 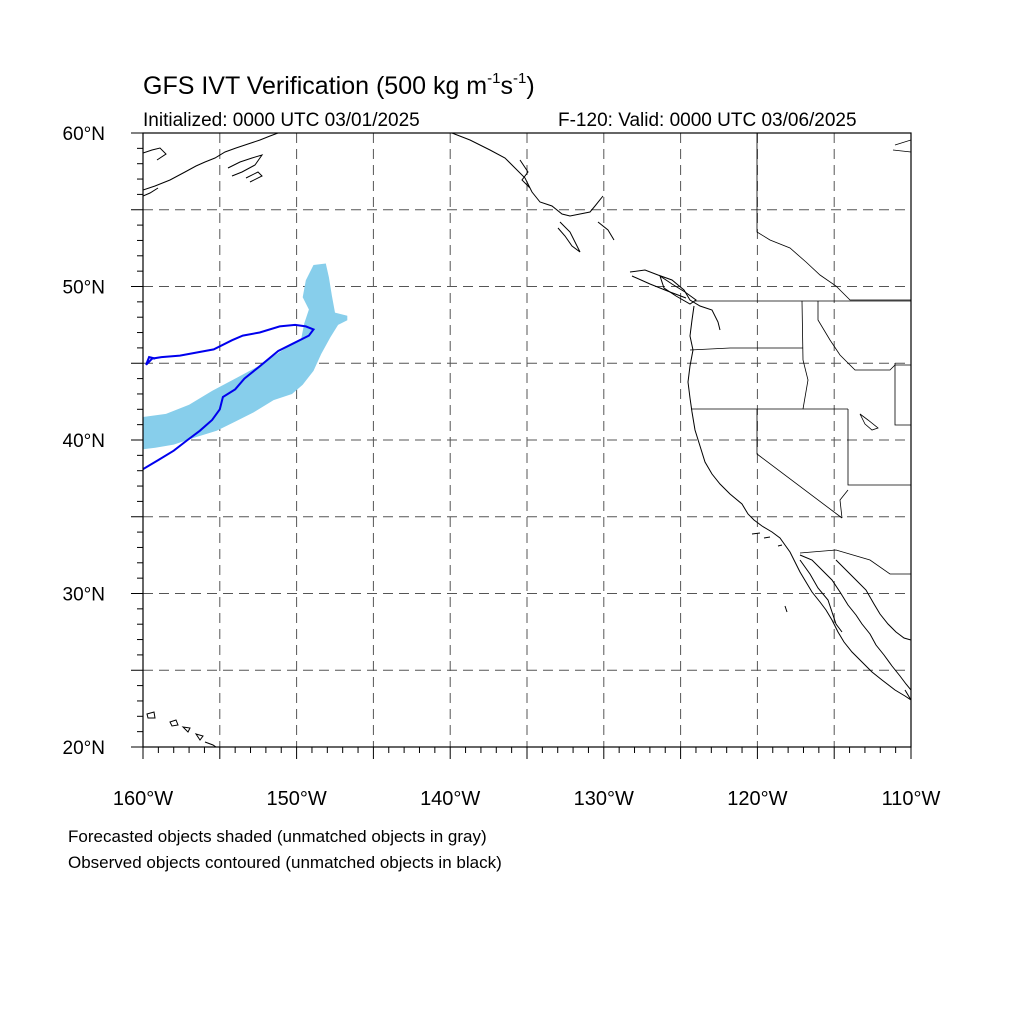 What do you see at coordinates (530, 86) in the screenshot?
I see `title-end: )` at bounding box center [530, 86].